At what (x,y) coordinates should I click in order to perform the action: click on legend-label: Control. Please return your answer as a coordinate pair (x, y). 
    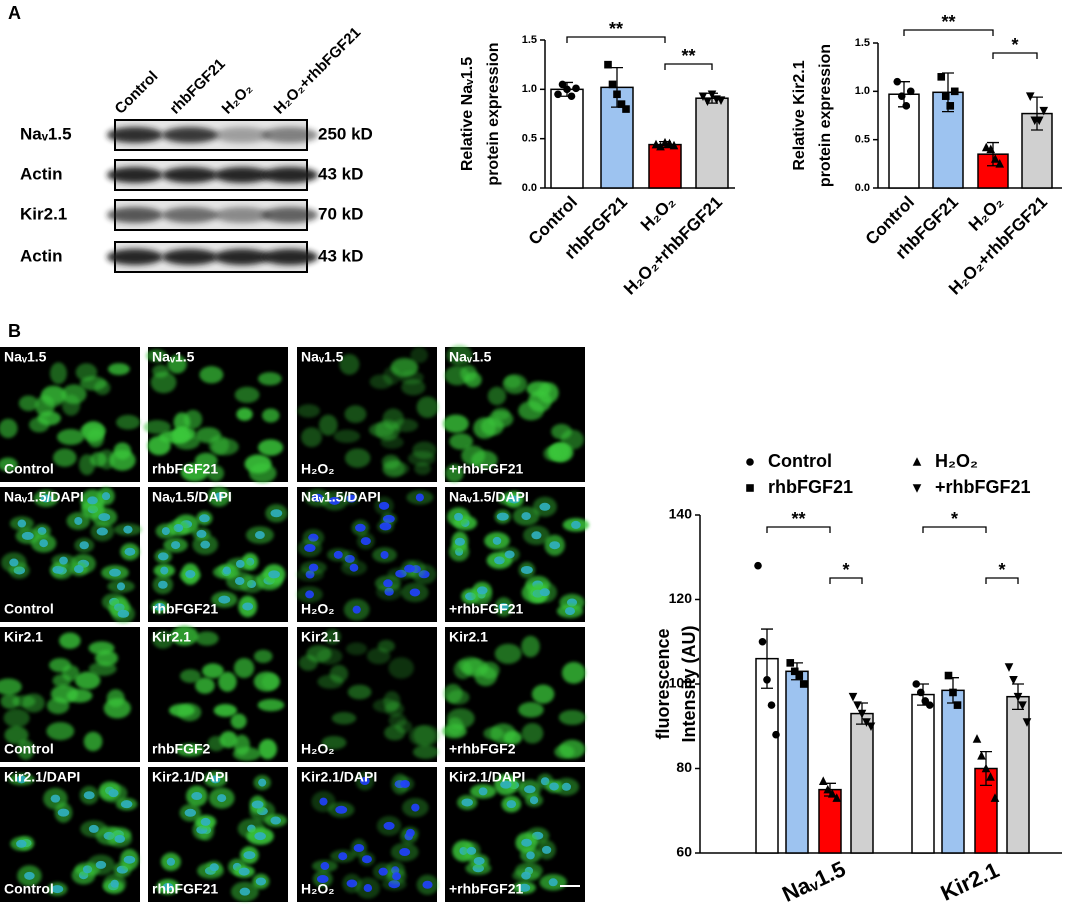
    Looking at the image, I should click on (800, 461).